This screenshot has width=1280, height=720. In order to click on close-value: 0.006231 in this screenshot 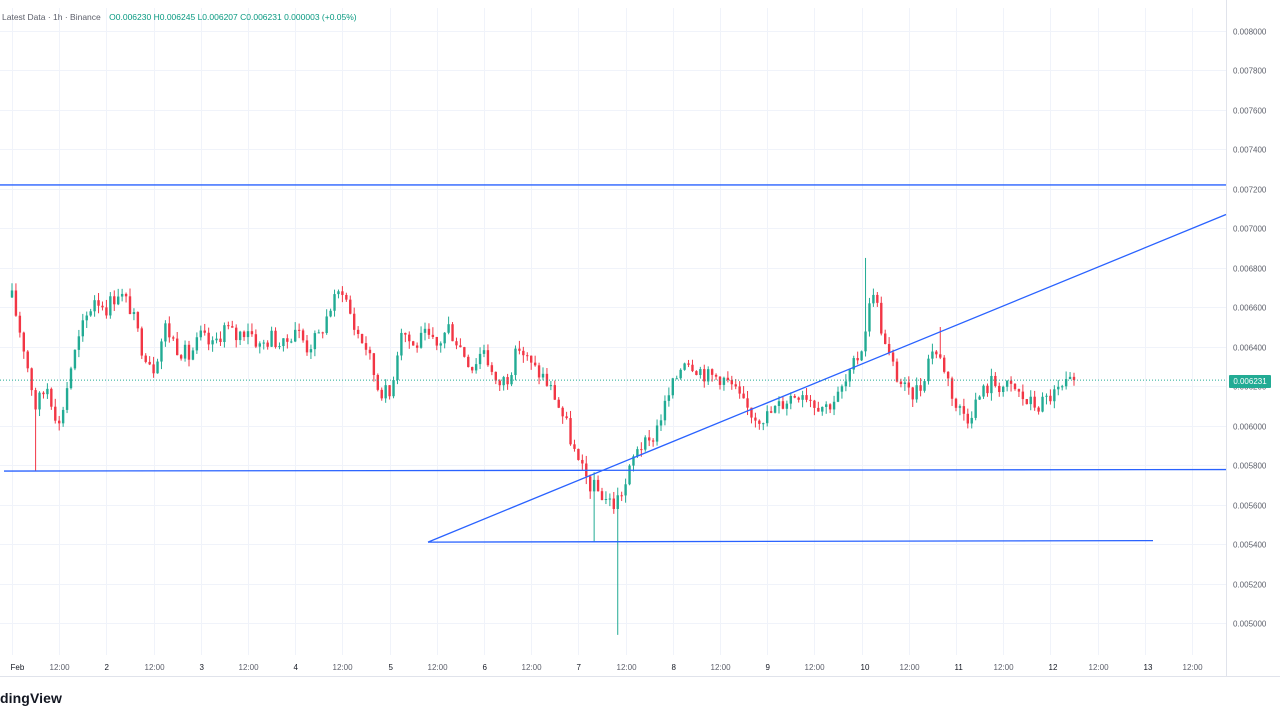, I will do `click(264, 17)`.